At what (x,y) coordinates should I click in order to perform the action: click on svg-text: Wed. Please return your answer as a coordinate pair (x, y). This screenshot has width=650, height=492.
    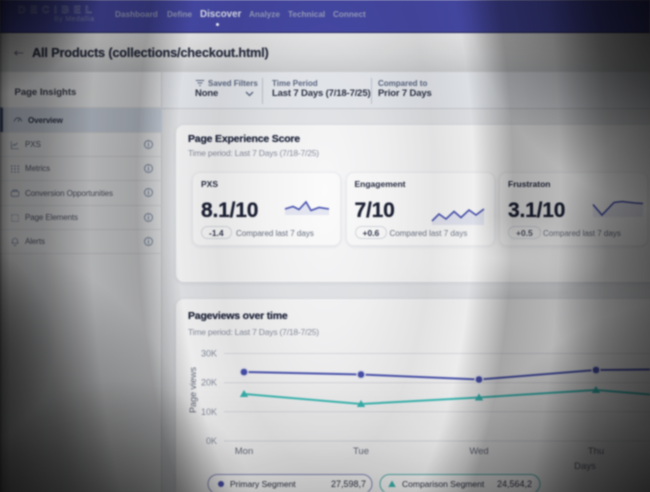
    Looking at the image, I should click on (478, 451).